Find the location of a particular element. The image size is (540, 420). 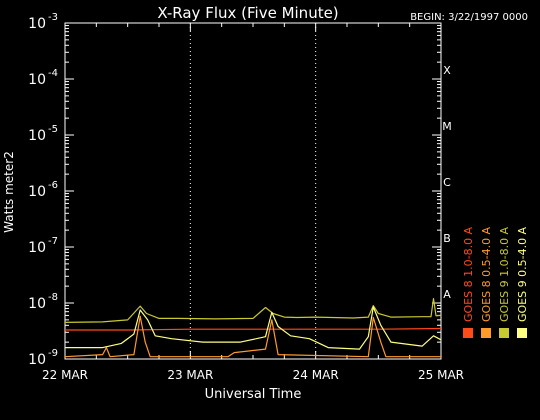

class-label-b: B is located at coordinates (447, 238).